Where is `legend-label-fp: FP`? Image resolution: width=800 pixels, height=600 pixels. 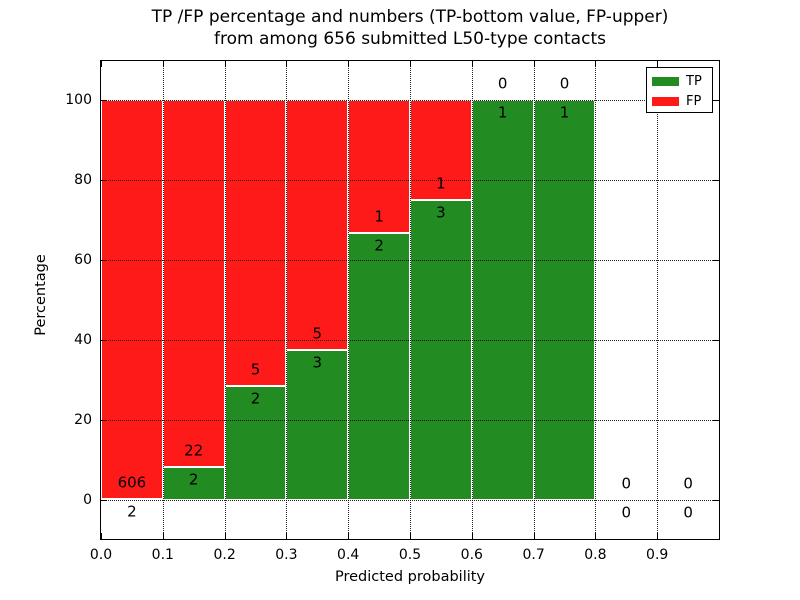
legend-label-fp: FP is located at coordinates (694, 101).